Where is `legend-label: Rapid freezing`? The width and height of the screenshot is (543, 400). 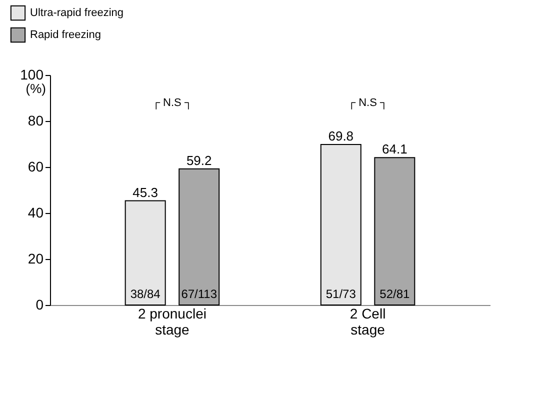
legend-label: Rapid freezing is located at coordinates (65, 35).